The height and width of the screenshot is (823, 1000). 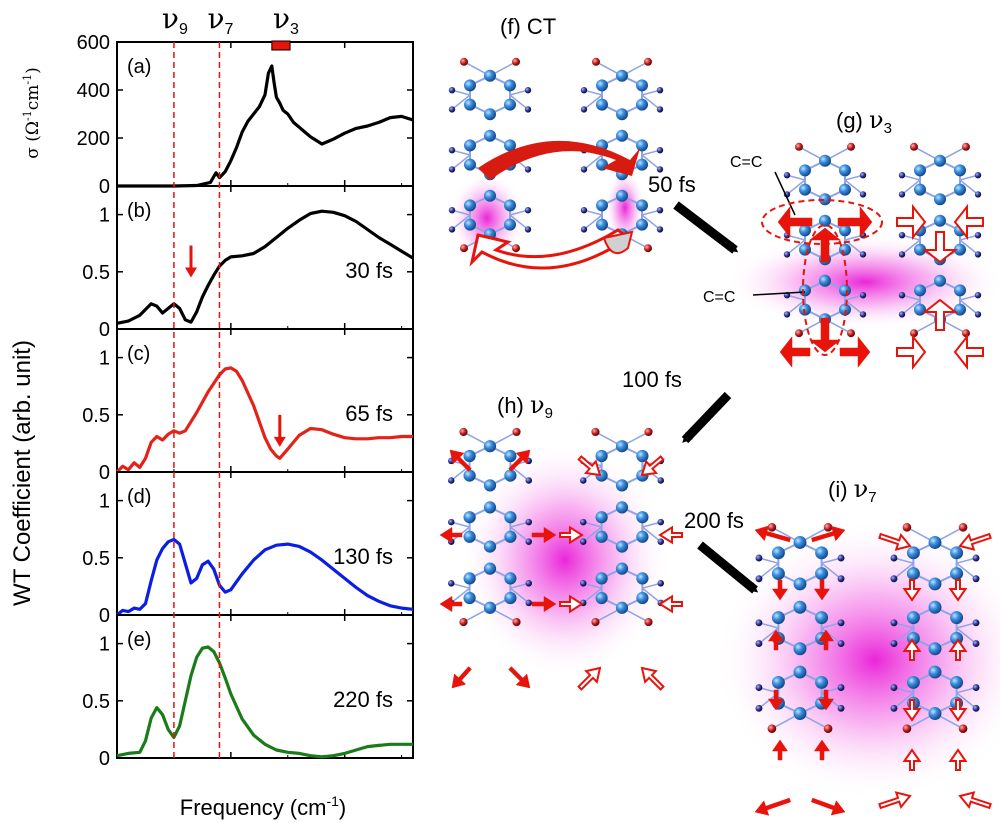 What do you see at coordinates (220, 20) in the screenshot?
I see `mode-label-ν7: ν7` at bounding box center [220, 20].